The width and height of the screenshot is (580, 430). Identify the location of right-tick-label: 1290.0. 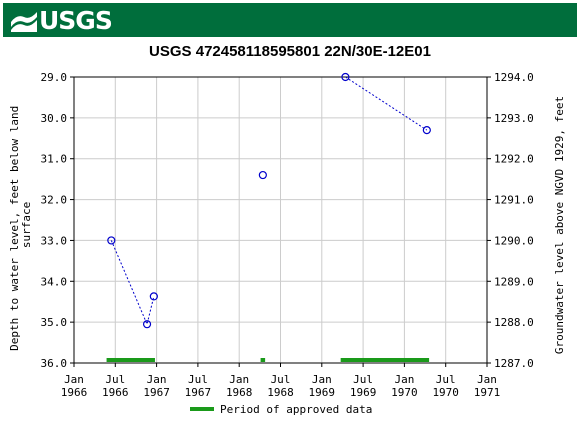
(514, 240).